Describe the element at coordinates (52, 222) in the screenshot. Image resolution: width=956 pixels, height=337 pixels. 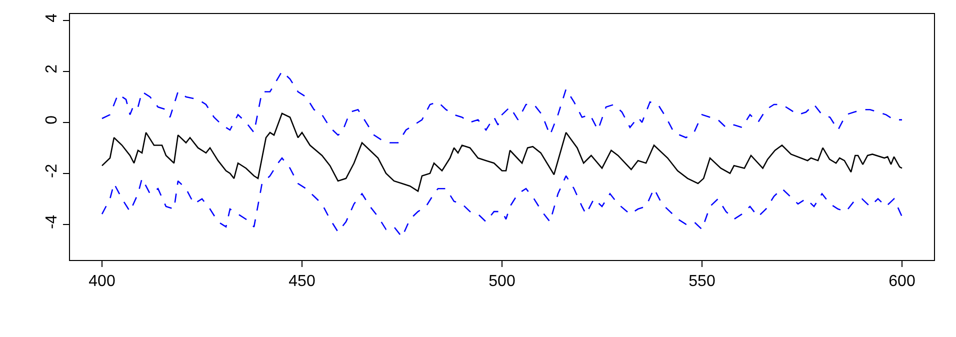
I see `y-tick-label: -4` at that location.